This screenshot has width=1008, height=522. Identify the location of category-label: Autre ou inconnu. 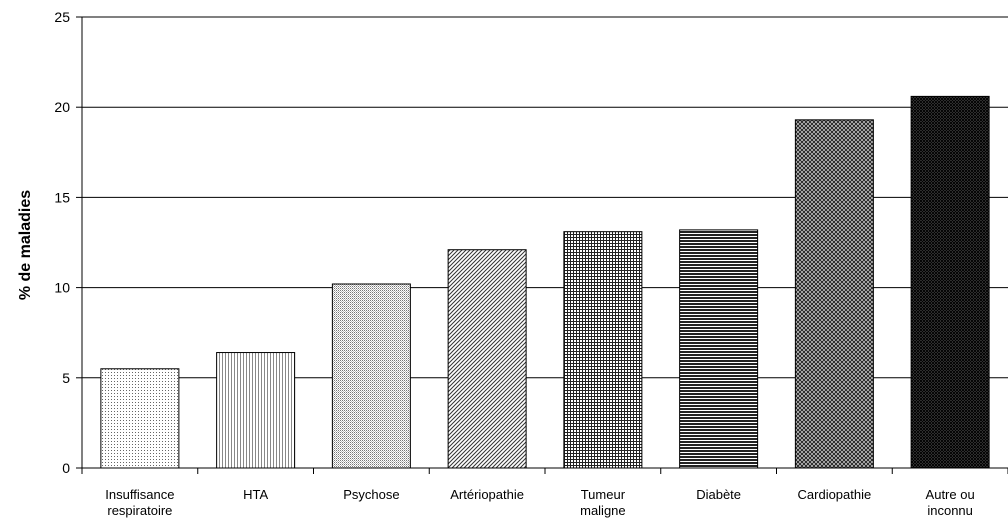
(950, 502).